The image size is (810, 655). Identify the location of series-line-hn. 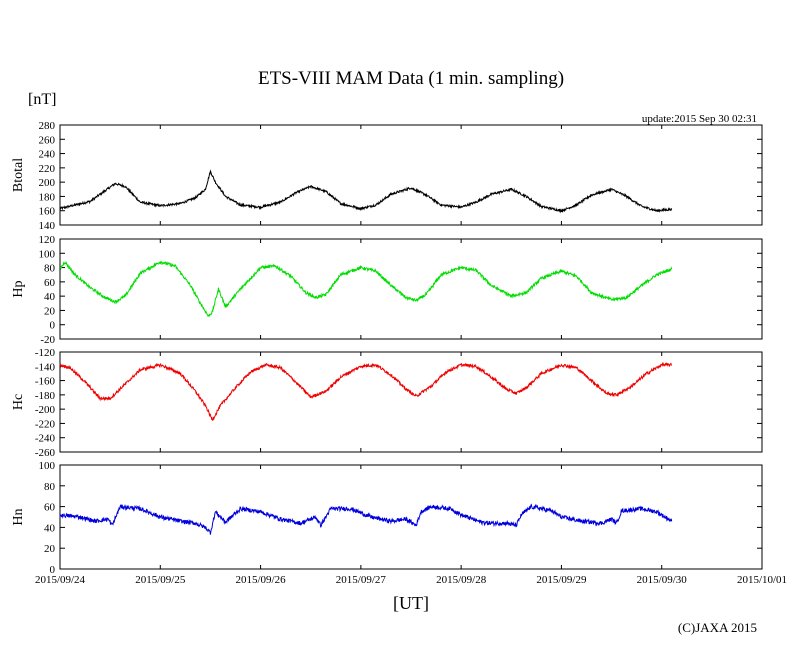
(366, 519).